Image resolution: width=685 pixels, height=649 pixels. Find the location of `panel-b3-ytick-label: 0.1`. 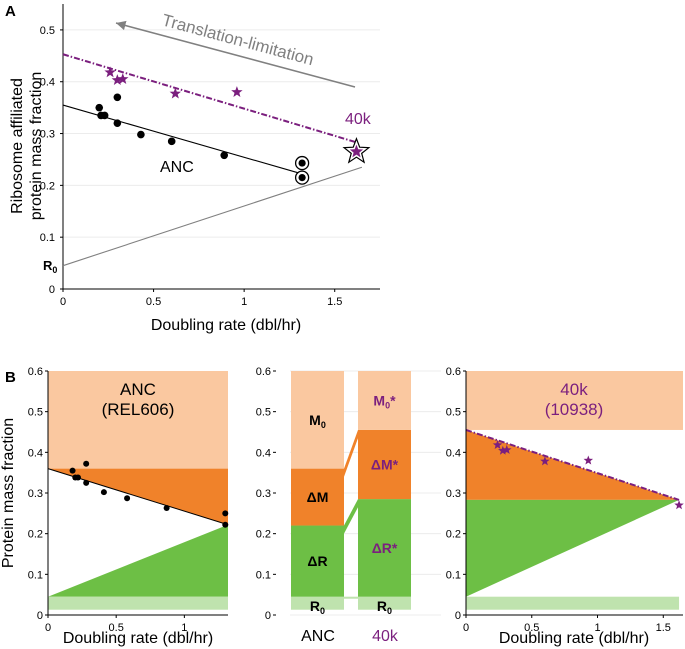

panel-b3-ytick-label: 0.1 is located at coordinates (453, 575).